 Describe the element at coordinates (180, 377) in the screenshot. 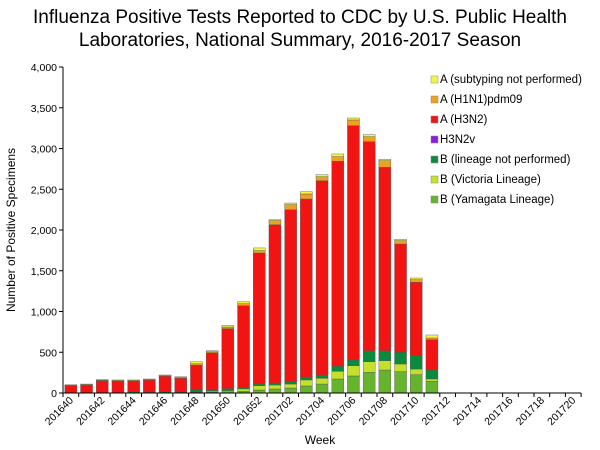

I see `bar-segment-201647-s6` at that location.